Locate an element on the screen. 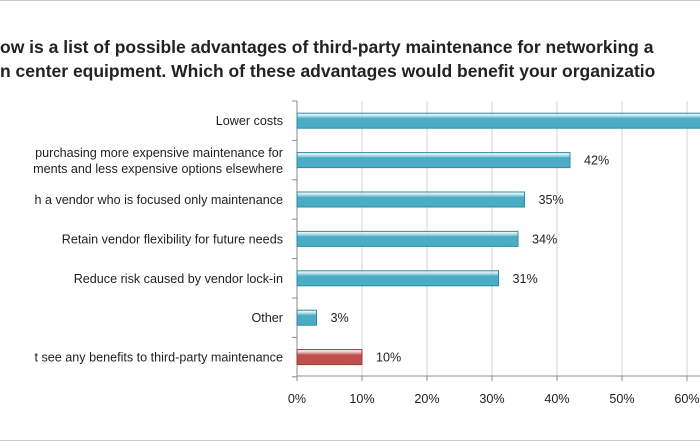 The height and width of the screenshot is (441, 700). data-label-1: 42% is located at coordinates (596, 161).